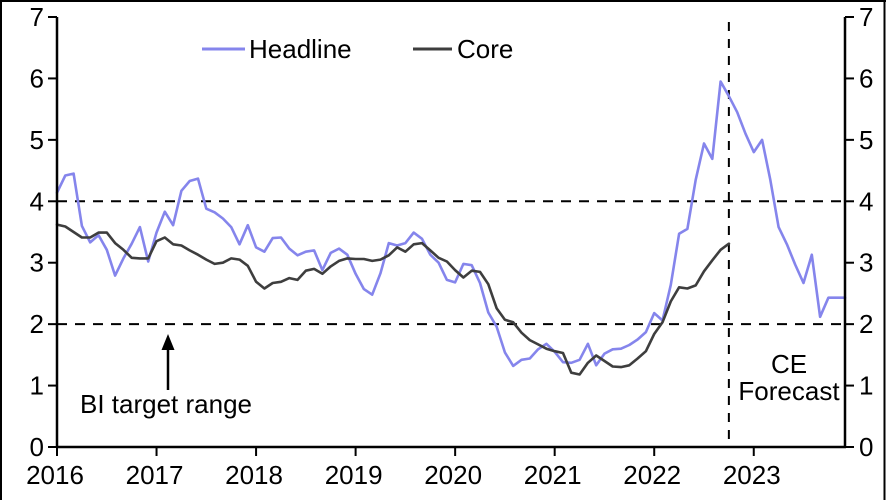  What do you see at coordinates (553, 475) in the screenshot?
I see `x-label-2021: 2021` at bounding box center [553, 475].